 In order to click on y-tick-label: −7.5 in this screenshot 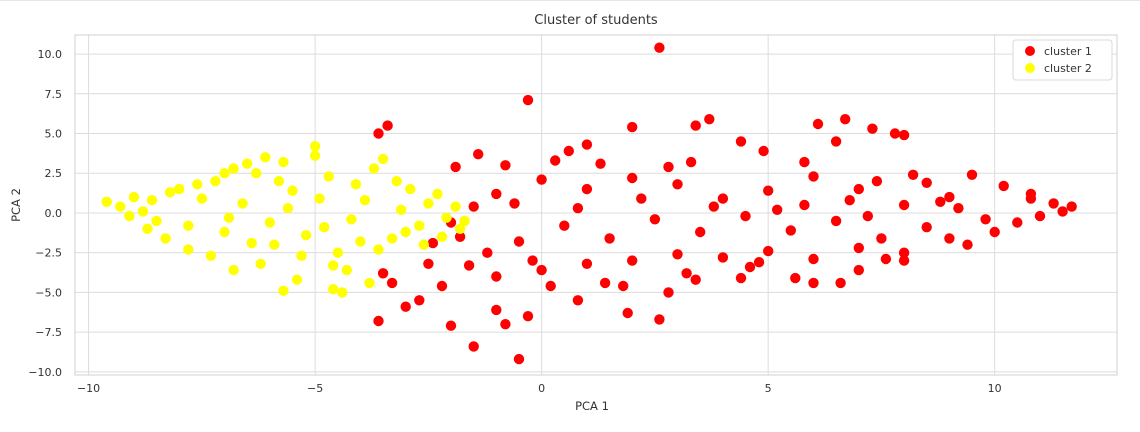, I will do `click(48, 332)`.